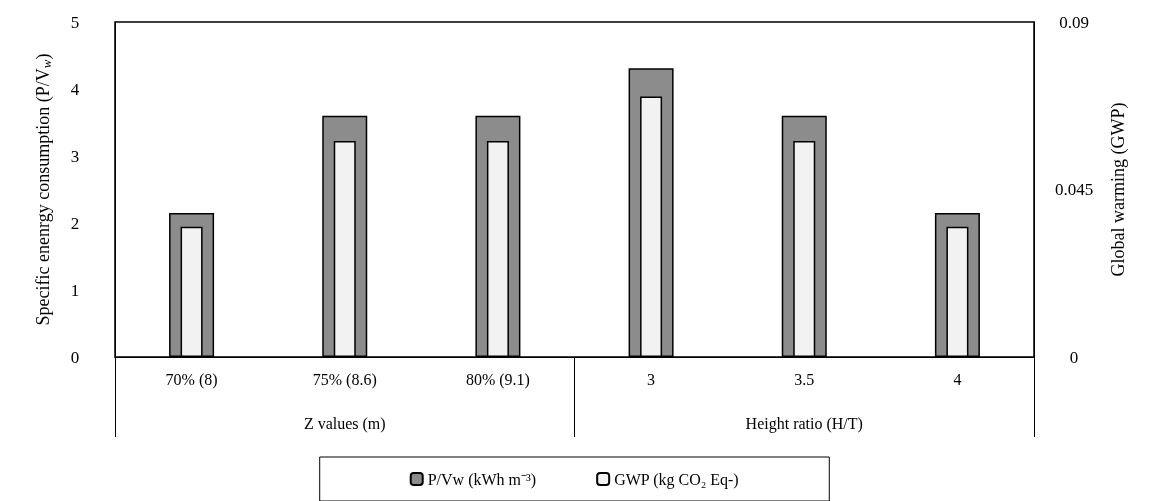 The image size is (1149, 501). I want to click on legend-label: GWP (kg CO₂ Eq-), so click(676, 479).